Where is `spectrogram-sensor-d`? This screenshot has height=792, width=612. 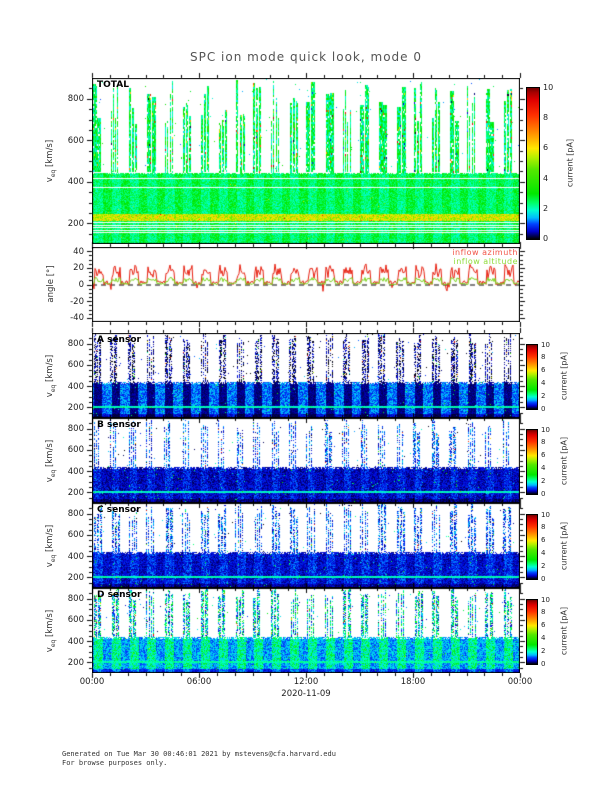
spectrogram-sensor-d is located at coordinates (306, 630).